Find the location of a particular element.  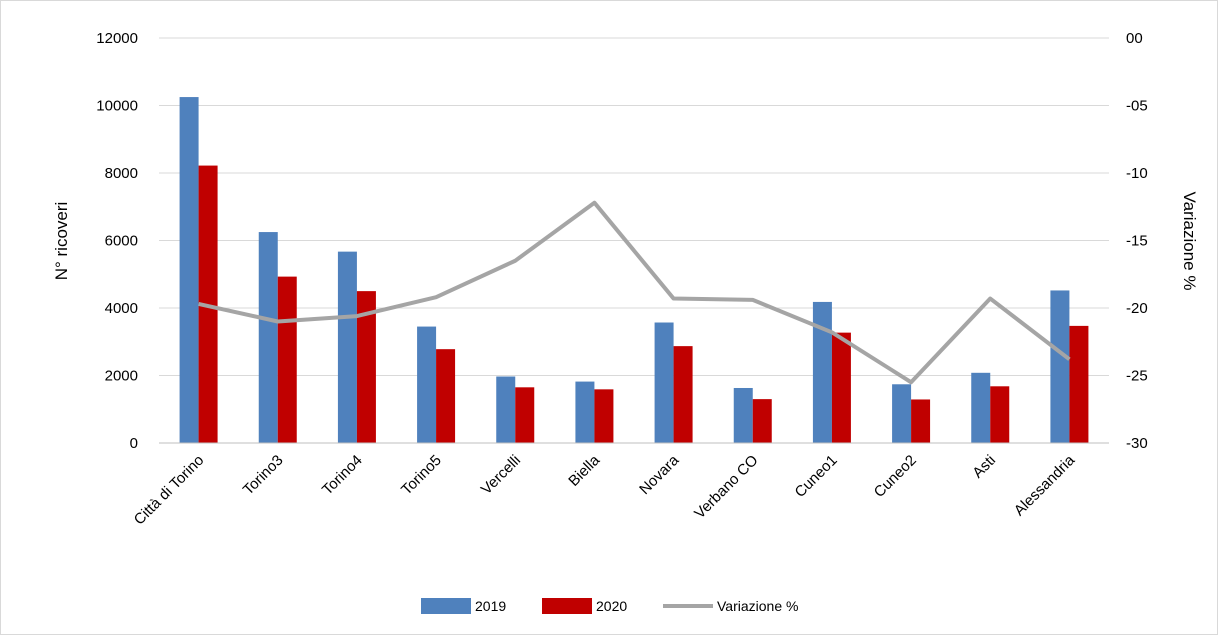

y2-tick-label: -05 is located at coordinates (1137, 106).